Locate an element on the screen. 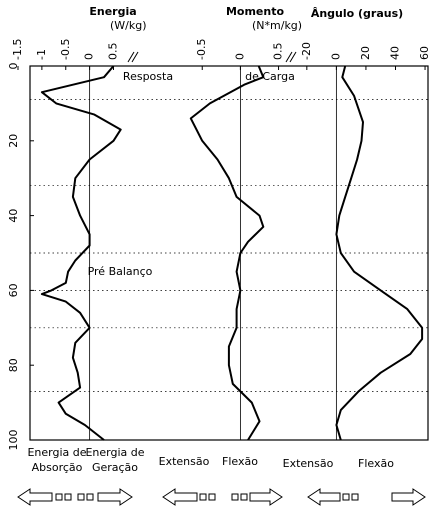 The height and width of the screenshot is (523, 431). value-tick-label: 60 is located at coordinates (424, 53).